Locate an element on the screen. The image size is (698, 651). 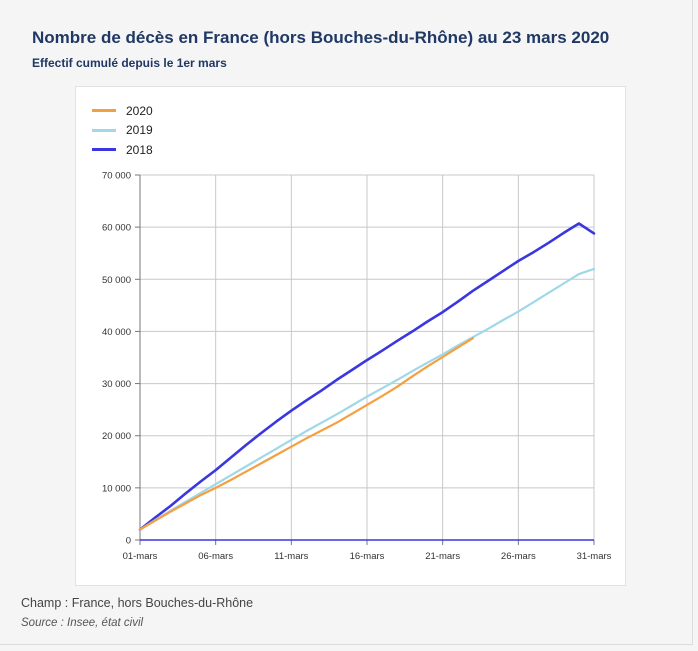
x-tick-label: 01-mars is located at coordinates (140, 556).